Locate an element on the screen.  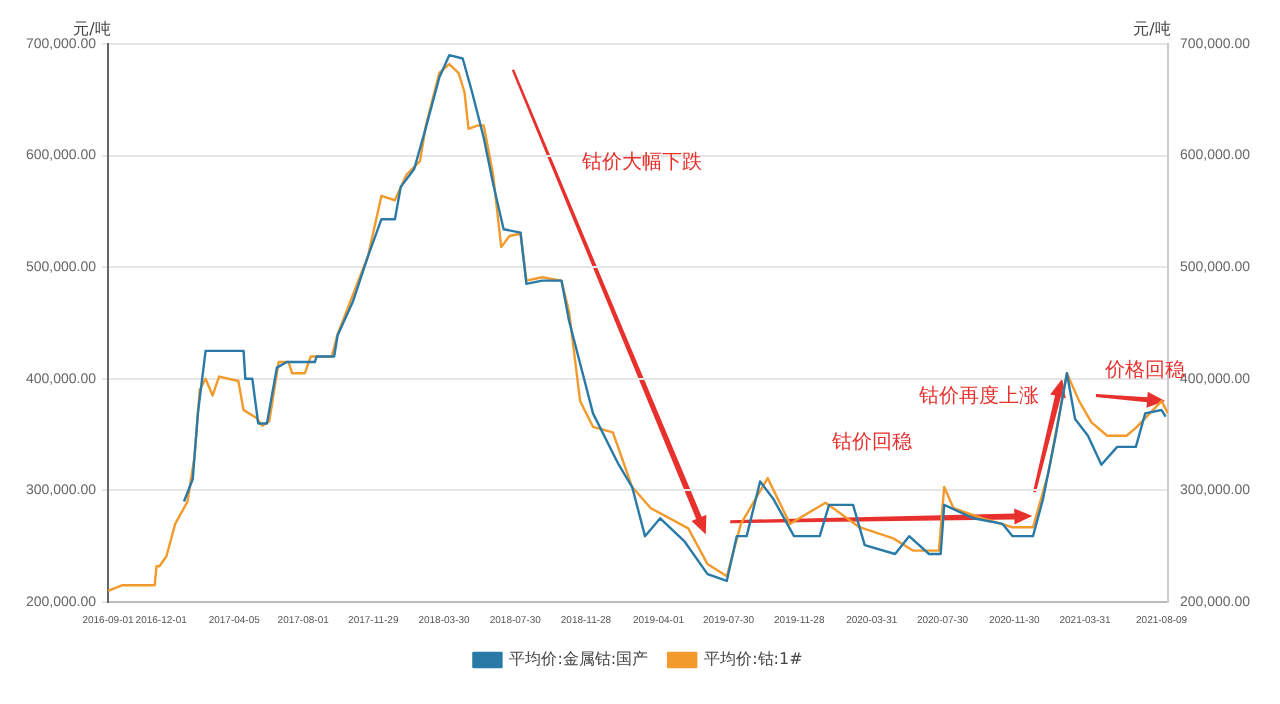
legend-label: 平均价:金属钴:国产 is located at coordinates (579, 659).